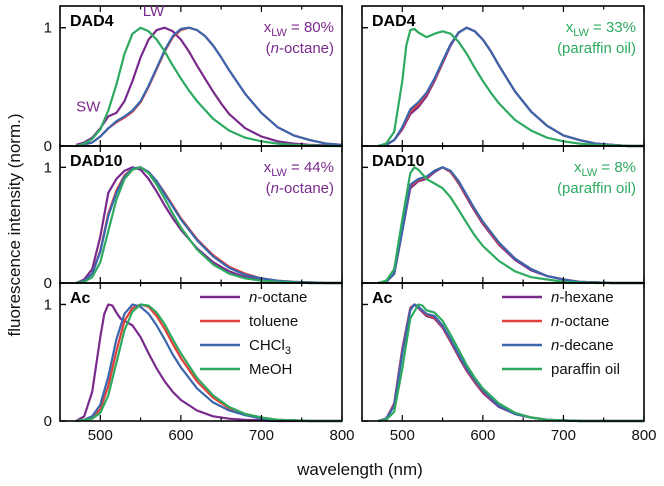 Image resolution: width=664 pixels, height=486 pixels. I want to click on panel-dad4-right: DAD4 xLW = 33%(paraffin oil), so click(503, 76).